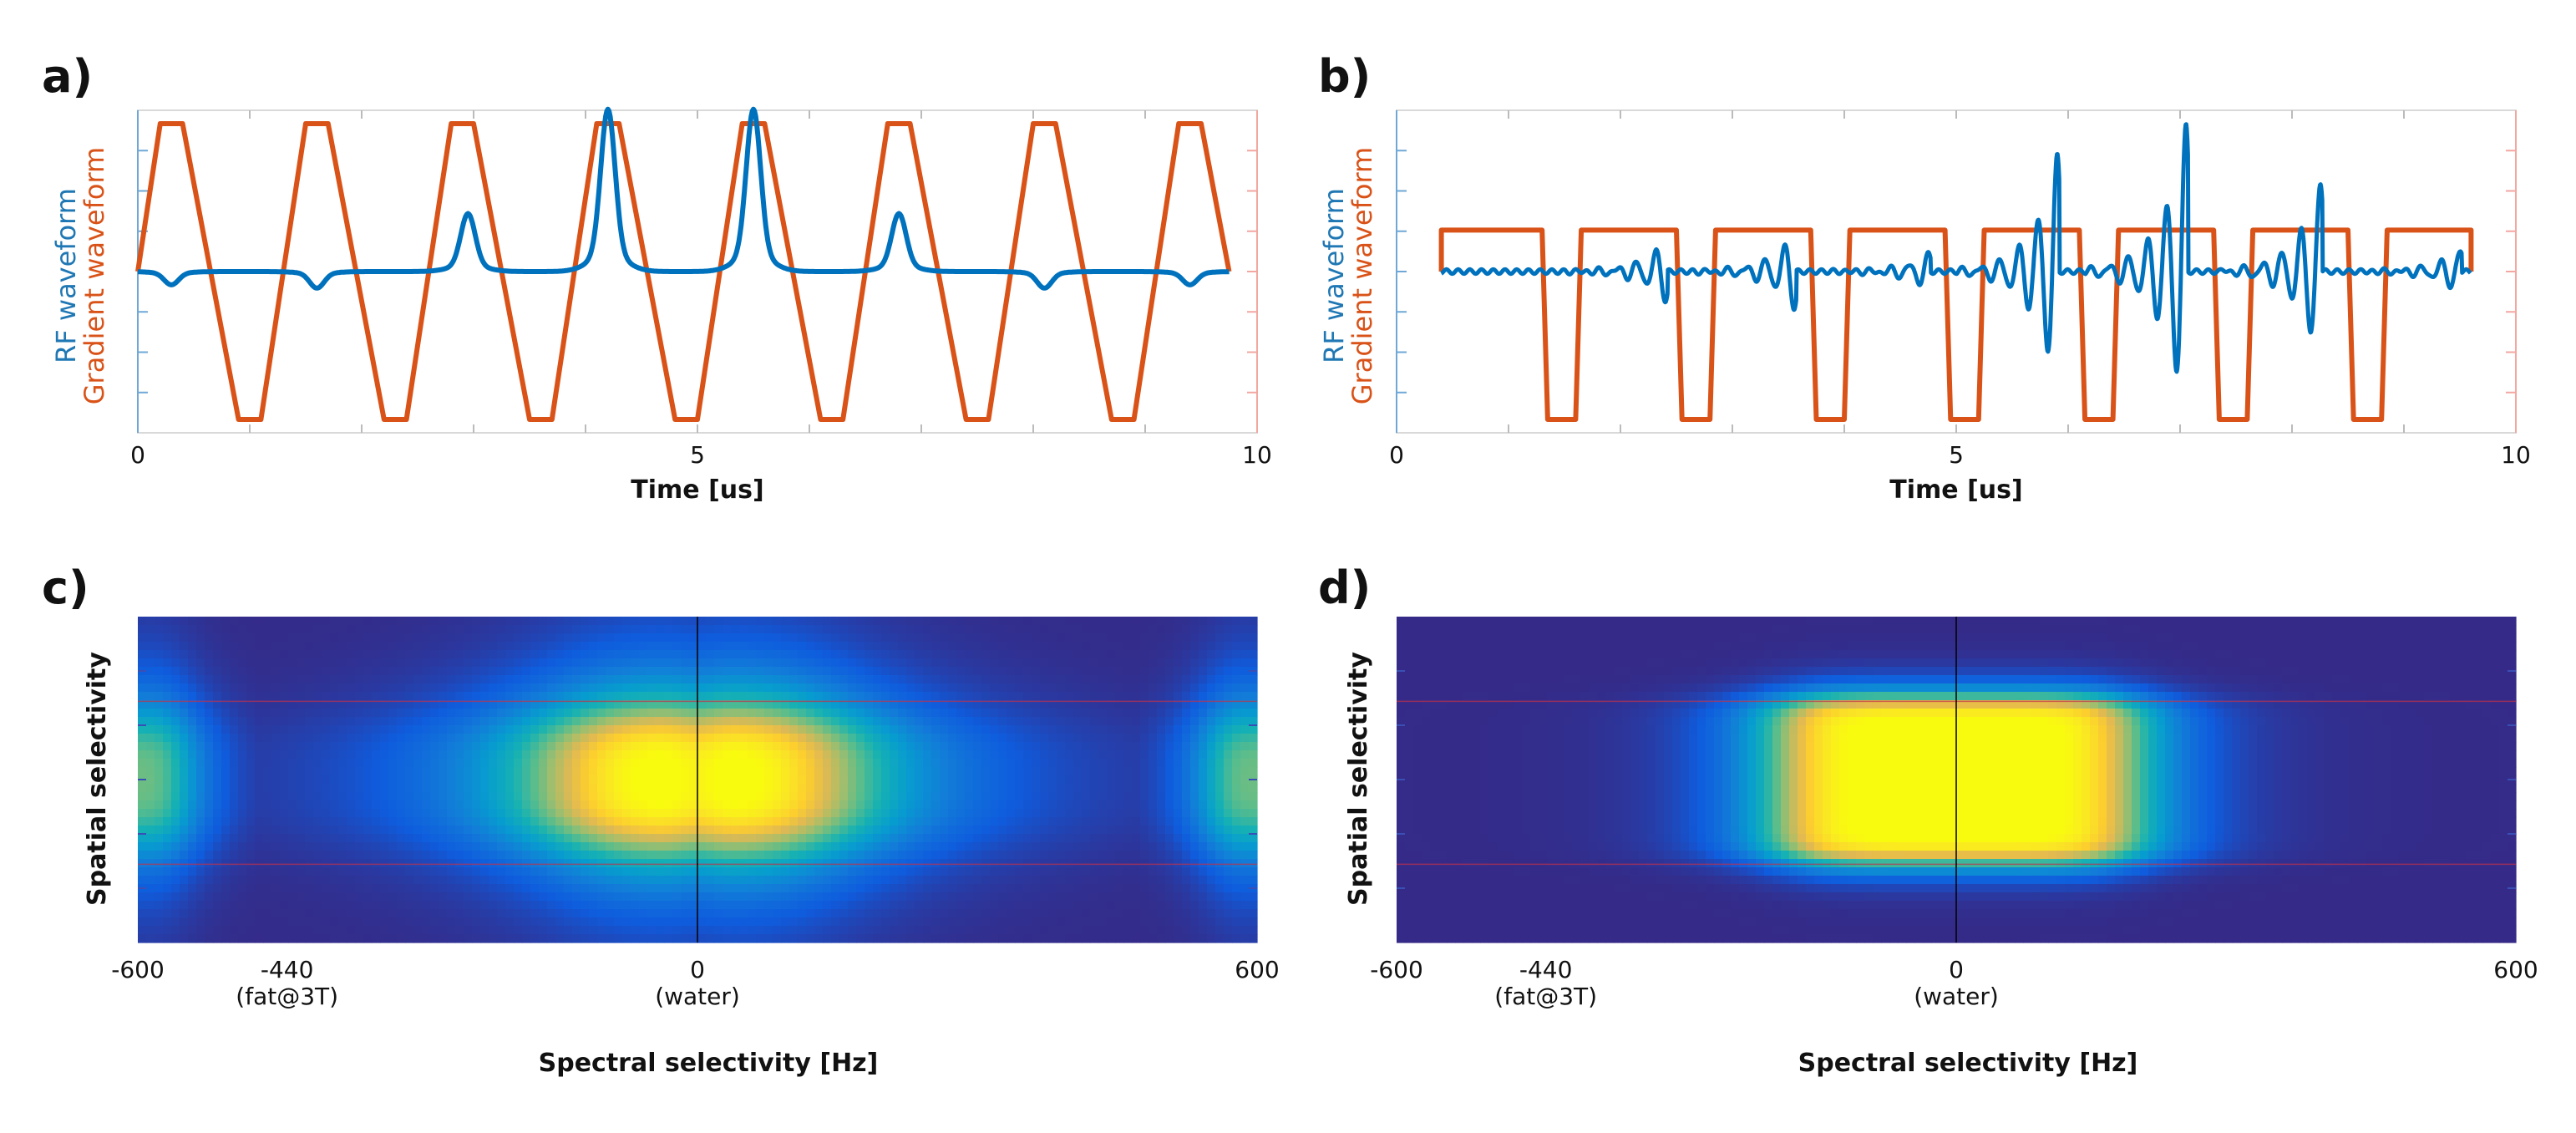 The height and width of the screenshot is (1133, 2576). I want to click on panel-label-d: d), so click(1344, 587).